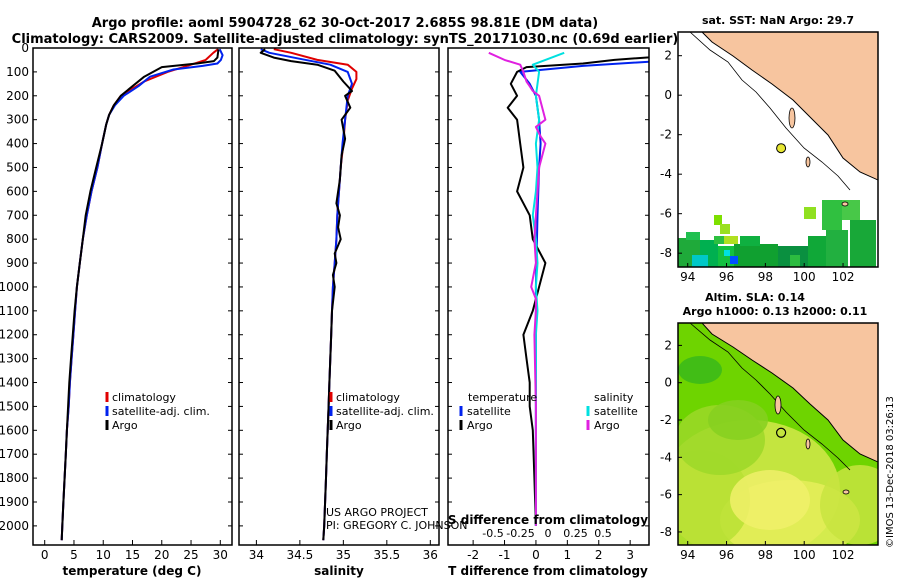 The width and height of the screenshot is (900, 580). I want to click on depth-ytick-label: 1000, so click(14, 287).